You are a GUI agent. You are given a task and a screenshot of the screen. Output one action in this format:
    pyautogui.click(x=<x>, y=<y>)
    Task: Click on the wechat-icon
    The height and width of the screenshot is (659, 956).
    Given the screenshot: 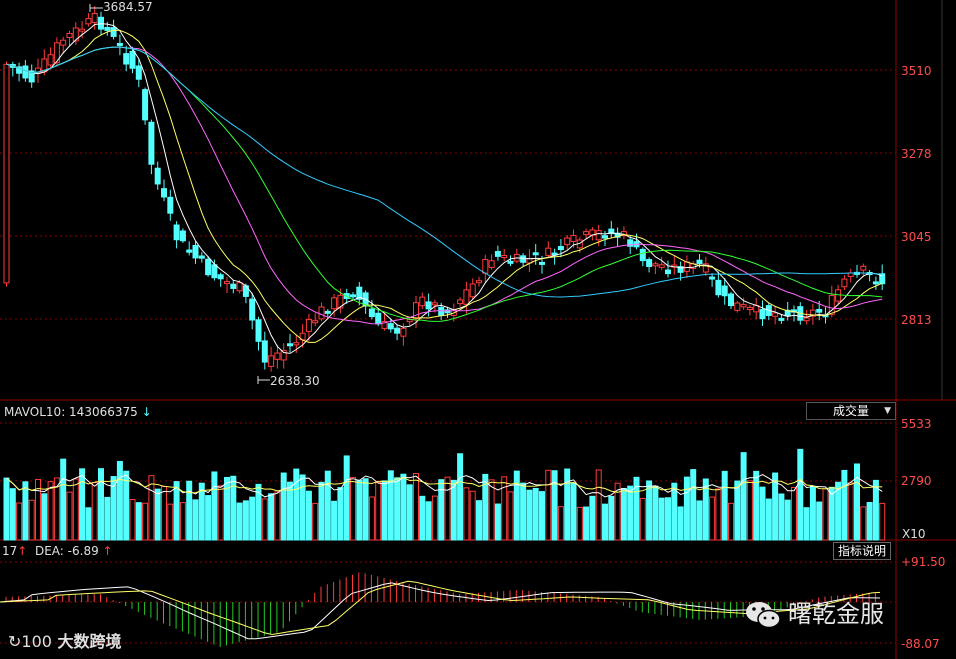 What is the action you would take?
    pyautogui.click(x=763, y=615)
    